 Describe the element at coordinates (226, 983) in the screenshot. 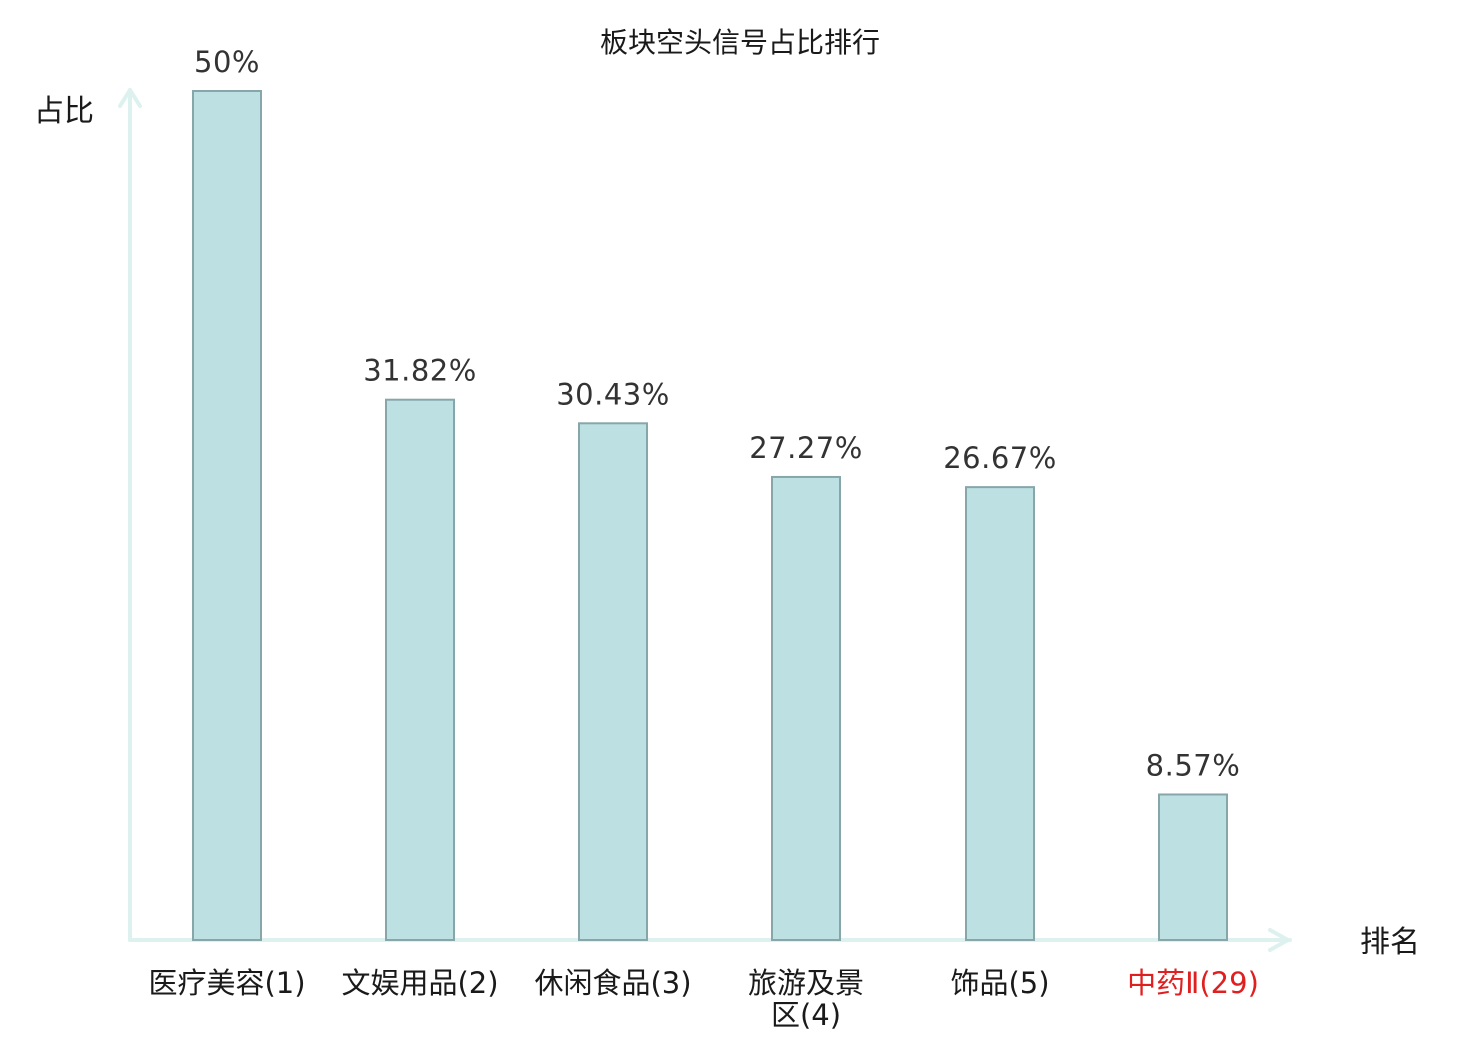

I see `category-label-1: 医疗美容(1)` at that location.